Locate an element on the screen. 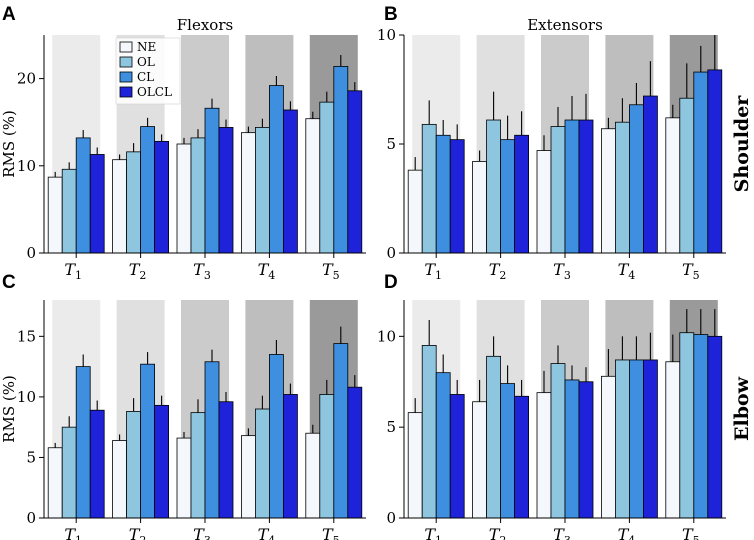 The height and width of the screenshot is (540, 754). x-tick-label-t5: T5 is located at coordinates (691, 532).